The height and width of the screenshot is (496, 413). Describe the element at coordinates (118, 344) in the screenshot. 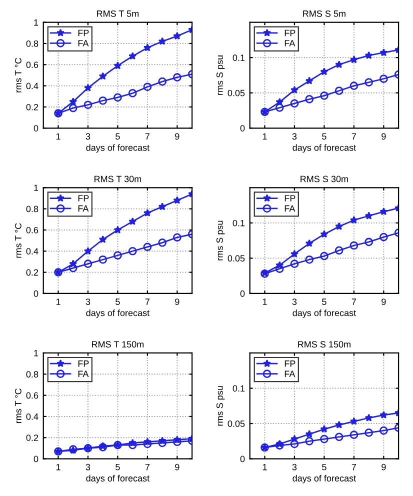

I see `chart-title: RMS T 150m` at that location.